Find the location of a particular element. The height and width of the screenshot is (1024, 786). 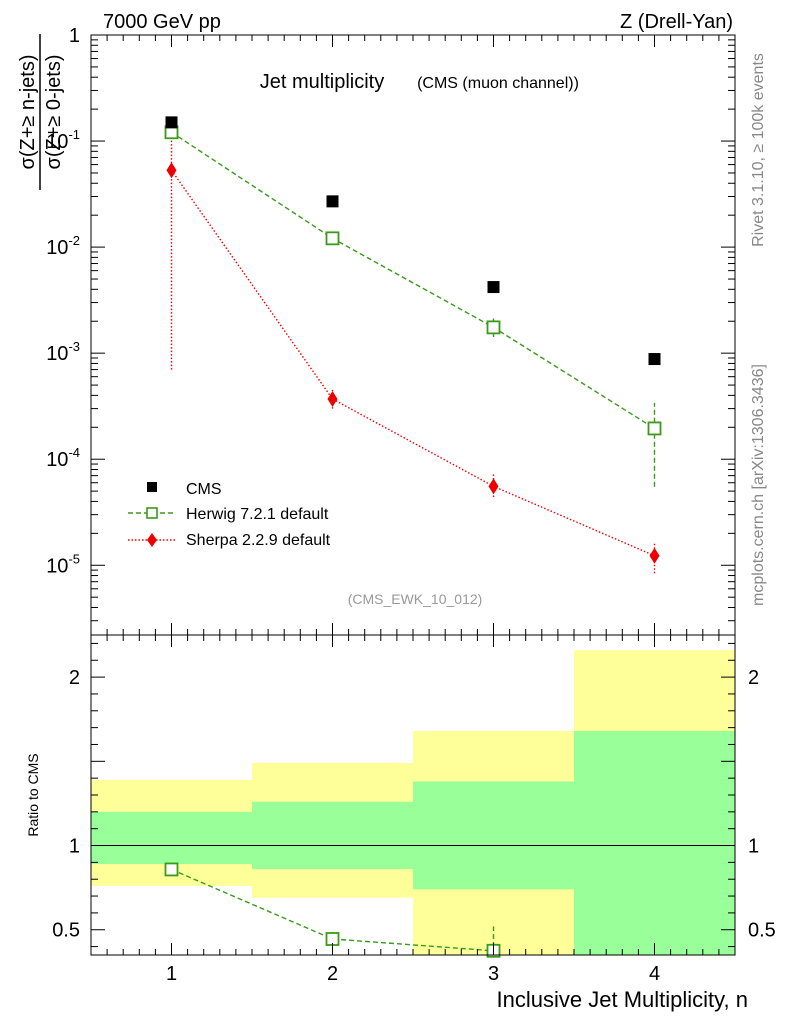

x-tick-labels: 1 2 3 4 is located at coordinates (413, 974).